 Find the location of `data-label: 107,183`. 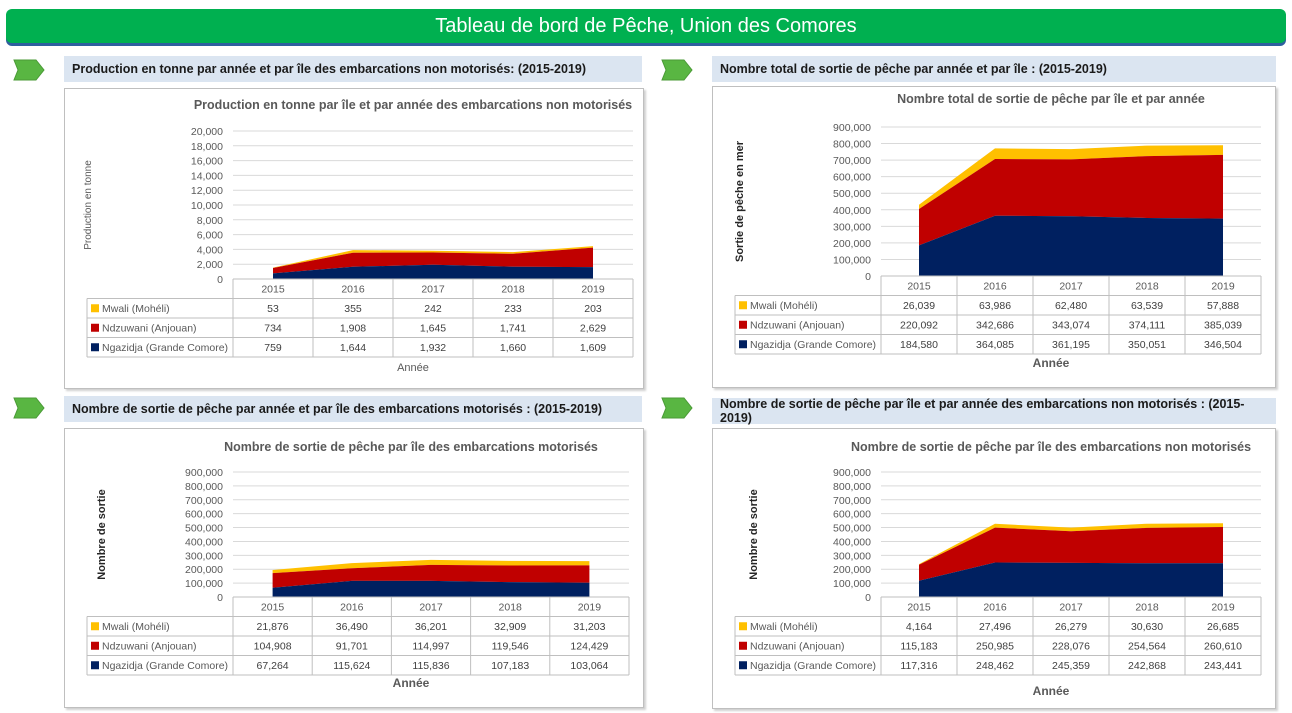

data-label: 107,183 is located at coordinates (510, 666).